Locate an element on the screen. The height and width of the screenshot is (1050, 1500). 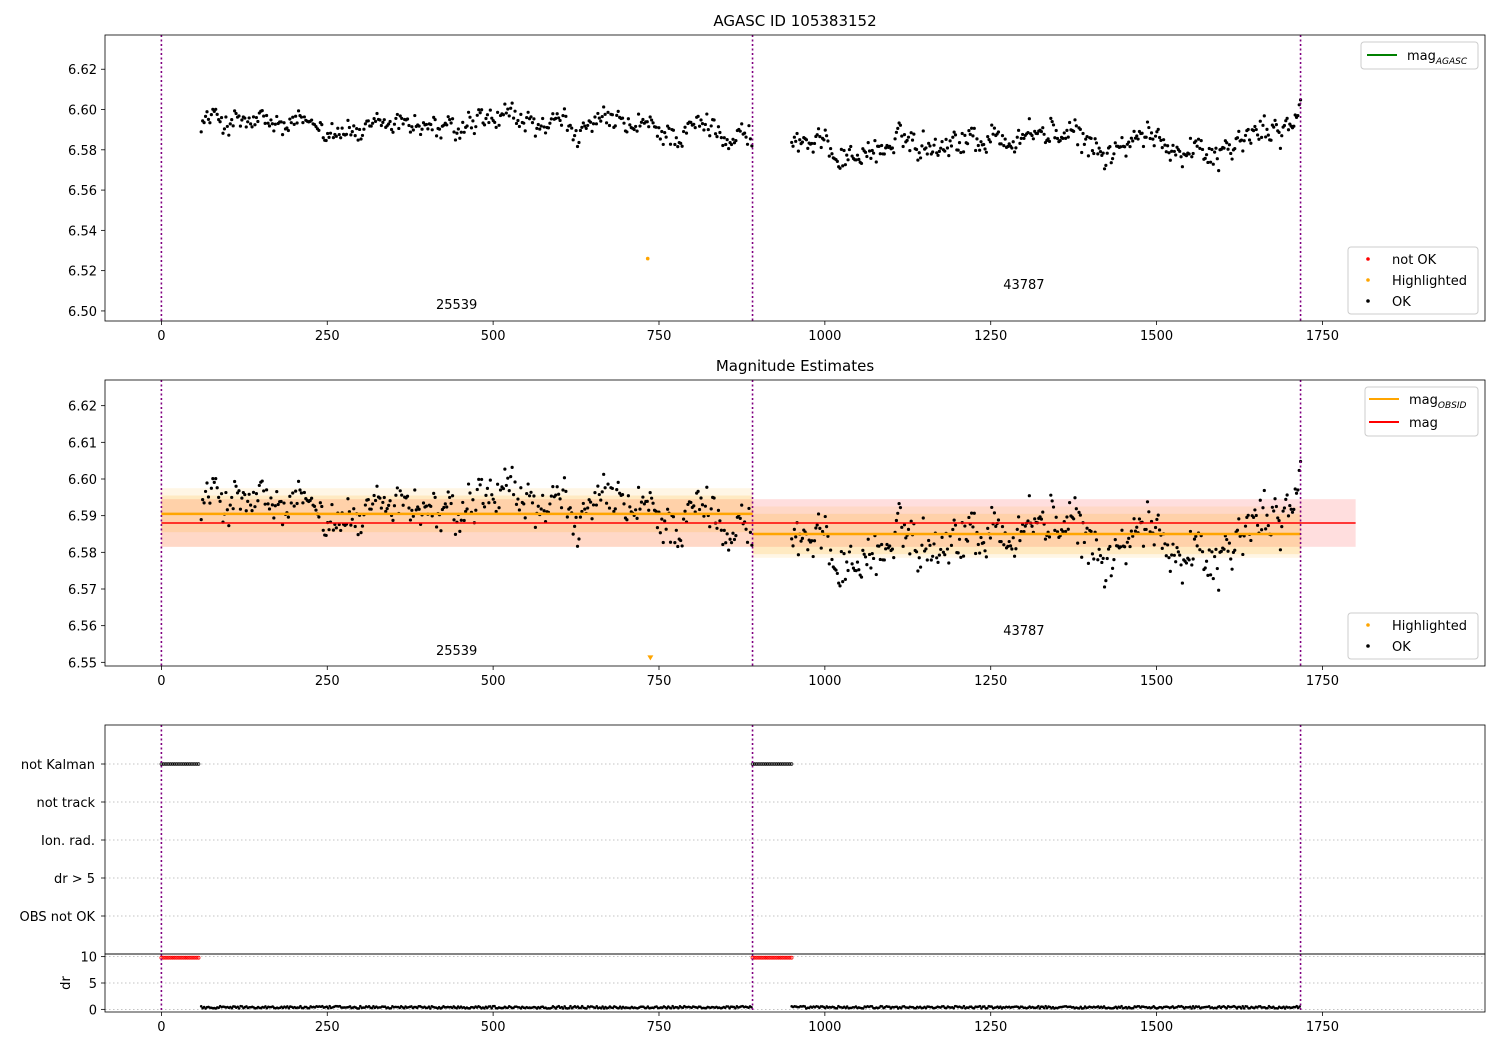
y-tick-label: 6.61 is located at coordinates (82, 443).